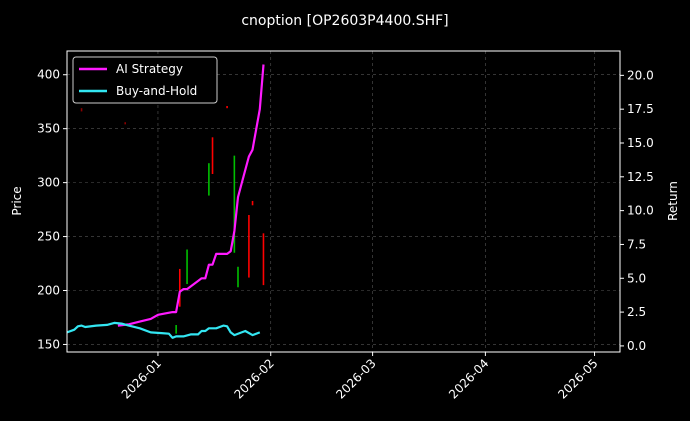  Describe the element at coordinates (344, 21) in the screenshot. I see `chart-title: cnoption [OP2603P4400.SHF]` at that location.